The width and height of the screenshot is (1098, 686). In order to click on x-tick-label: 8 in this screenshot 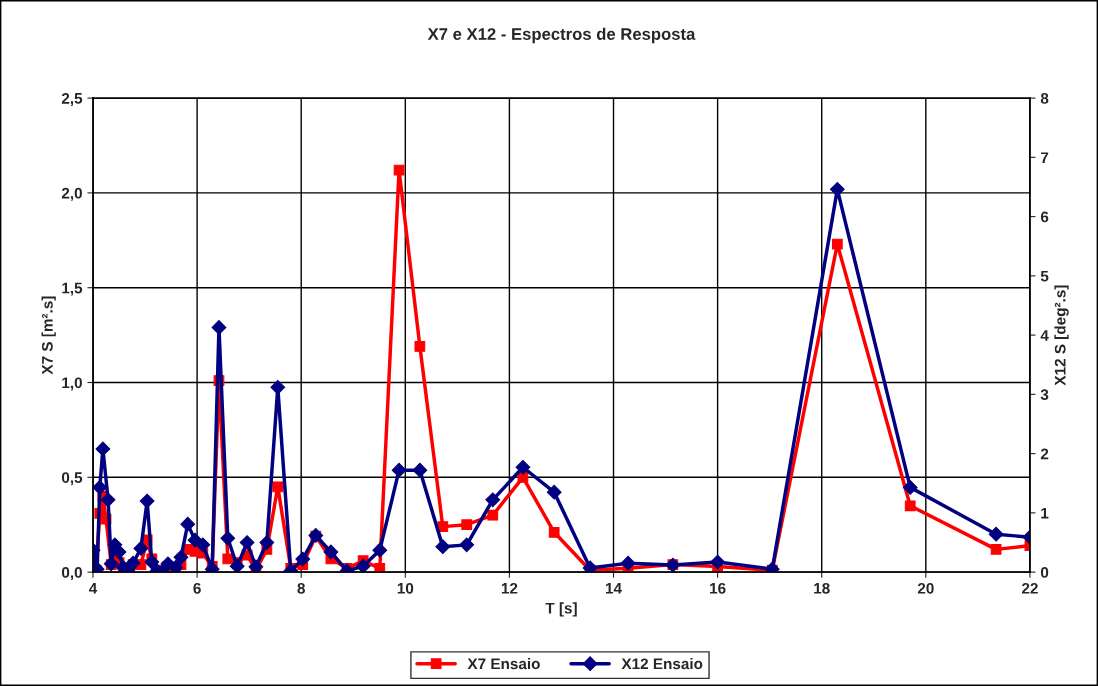, I will do `click(301, 588)`.